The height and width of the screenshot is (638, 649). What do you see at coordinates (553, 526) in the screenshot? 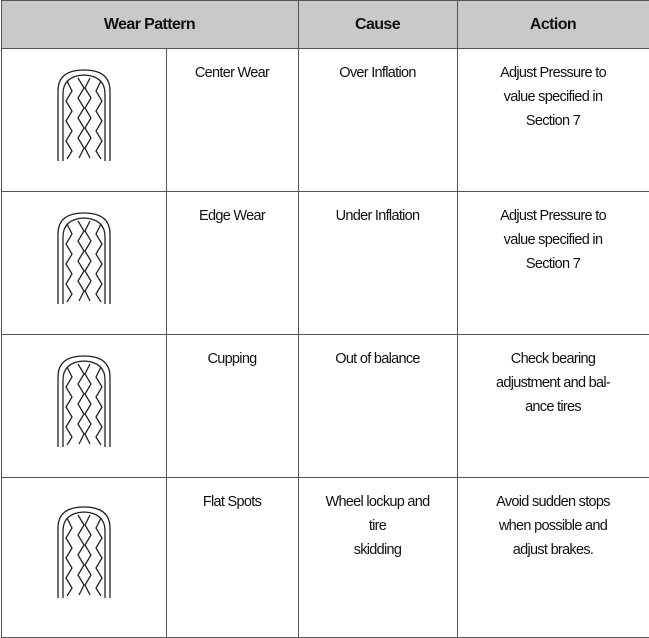
I see `action-line: when possible and` at bounding box center [553, 526].